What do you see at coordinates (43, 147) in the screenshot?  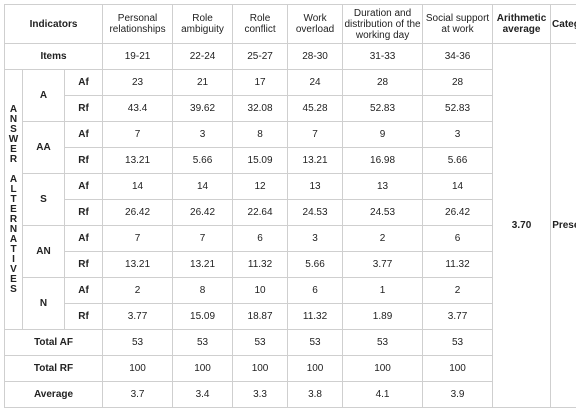 I see `group-name: AA` at bounding box center [43, 147].